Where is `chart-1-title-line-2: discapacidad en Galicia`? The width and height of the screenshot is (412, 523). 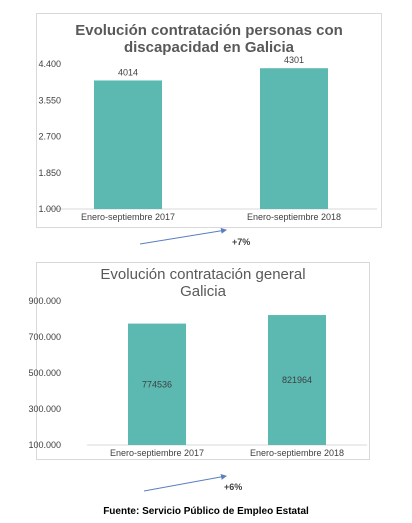 chart-1-title-line-2: discapacidad en Galicia is located at coordinates (209, 47).